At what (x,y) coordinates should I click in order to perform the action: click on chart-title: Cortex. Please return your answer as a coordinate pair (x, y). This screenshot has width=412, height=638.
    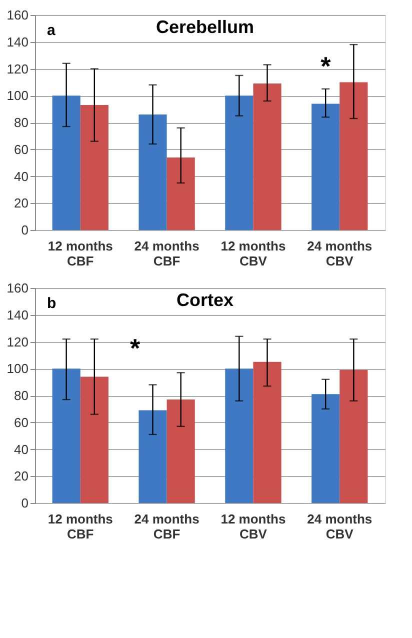
    Looking at the image, I should click on (205, 300).